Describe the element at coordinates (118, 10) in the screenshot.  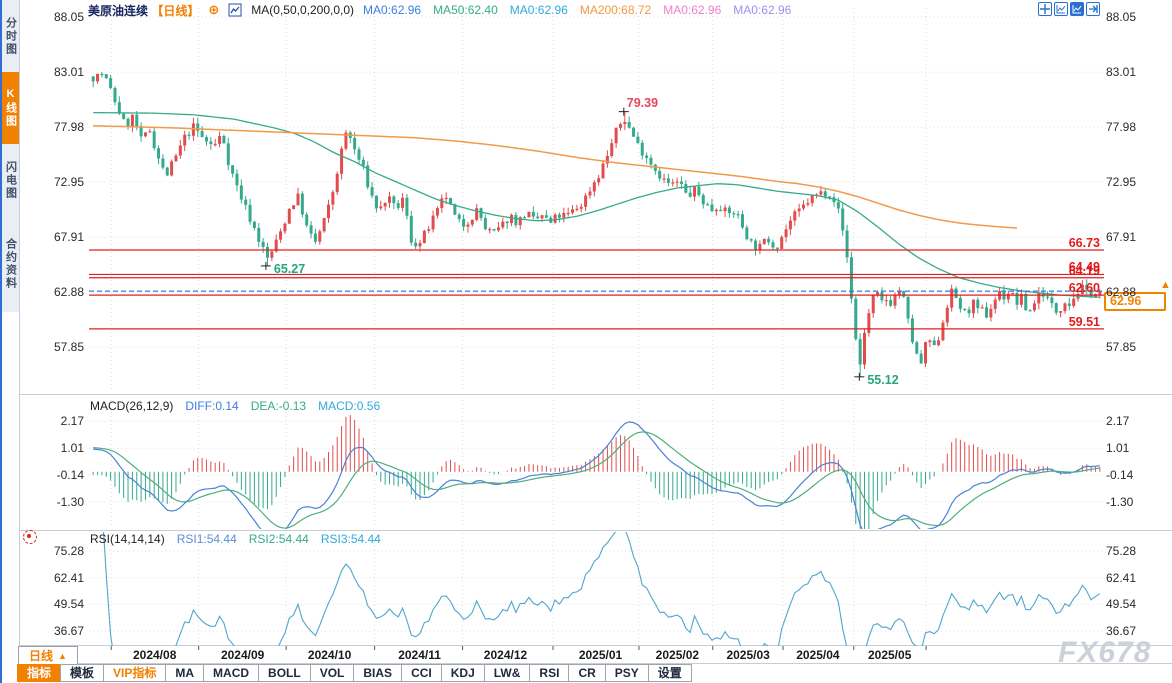
I see `symbol-name: 美原油连续` at that location.